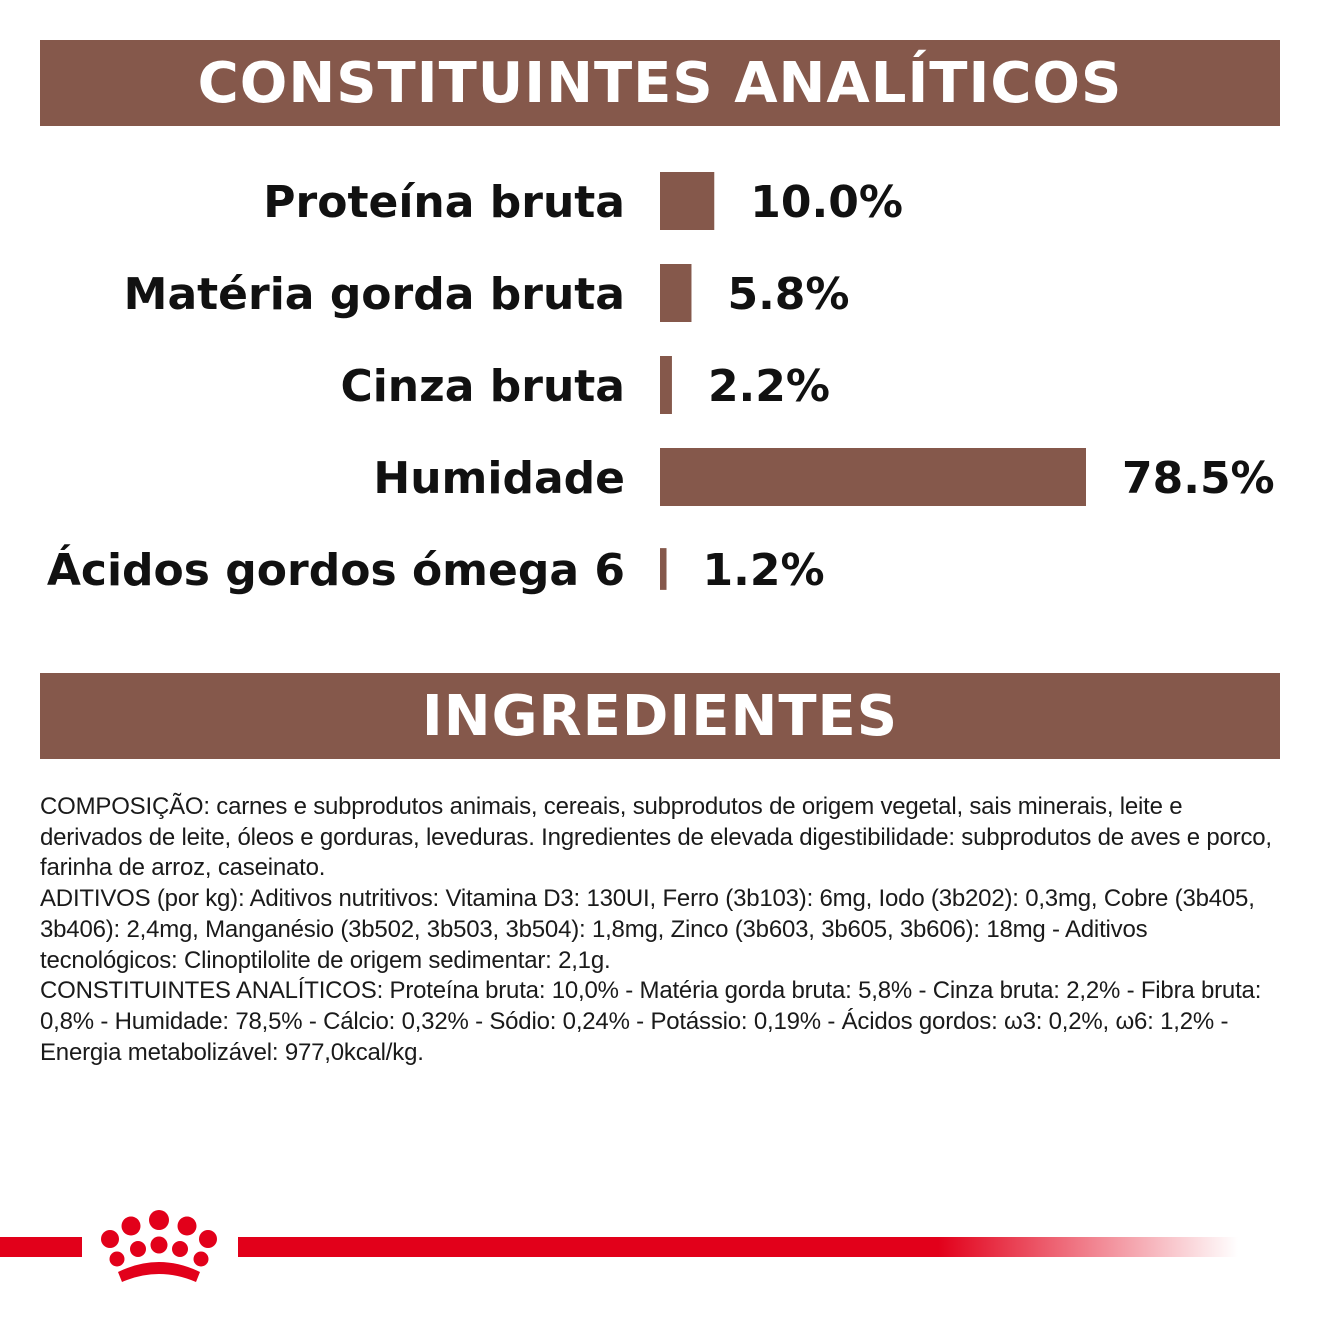 The height and width of the screenshot is (1320, 1320). I want to click on analytics-heading-banner: CONSTITUINTES ANALÍTICOS, so click(660, 83).